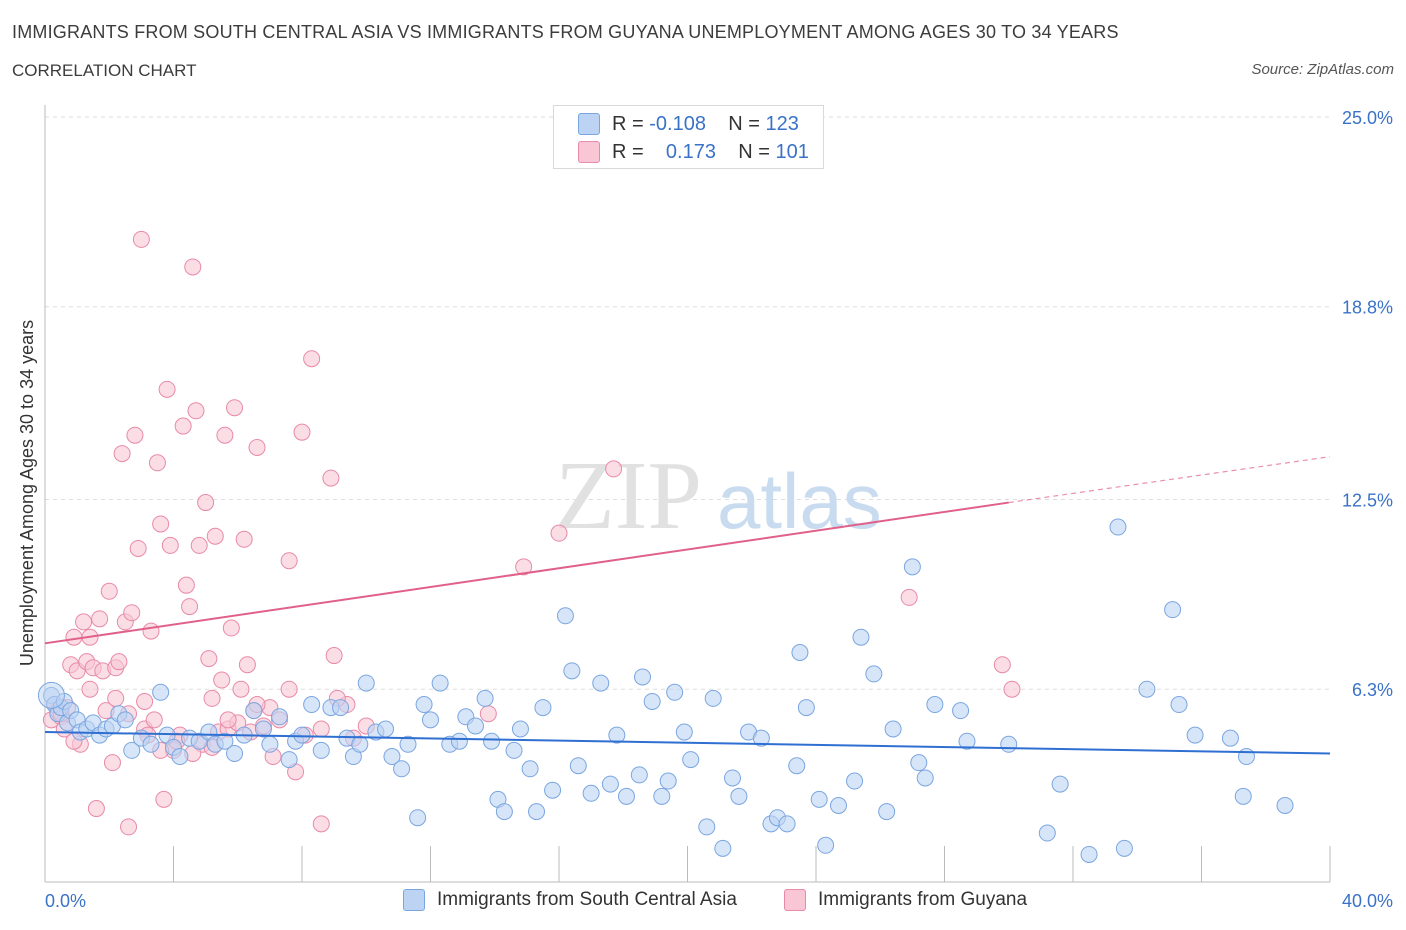  What do you see at coordinates (570, 900) in the screenshot?
I see `legend-item-south-central-asia: Immigrants from South Central Asia` at bounding box center [570, 900].